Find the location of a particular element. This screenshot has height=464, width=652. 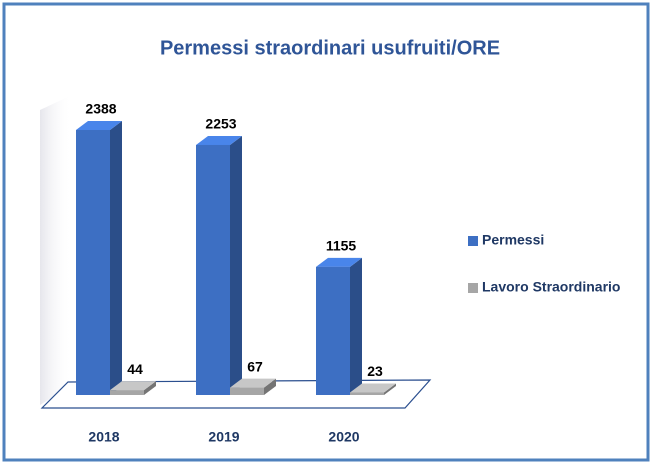

data-label: 67 is located at coordinates (255, 366).